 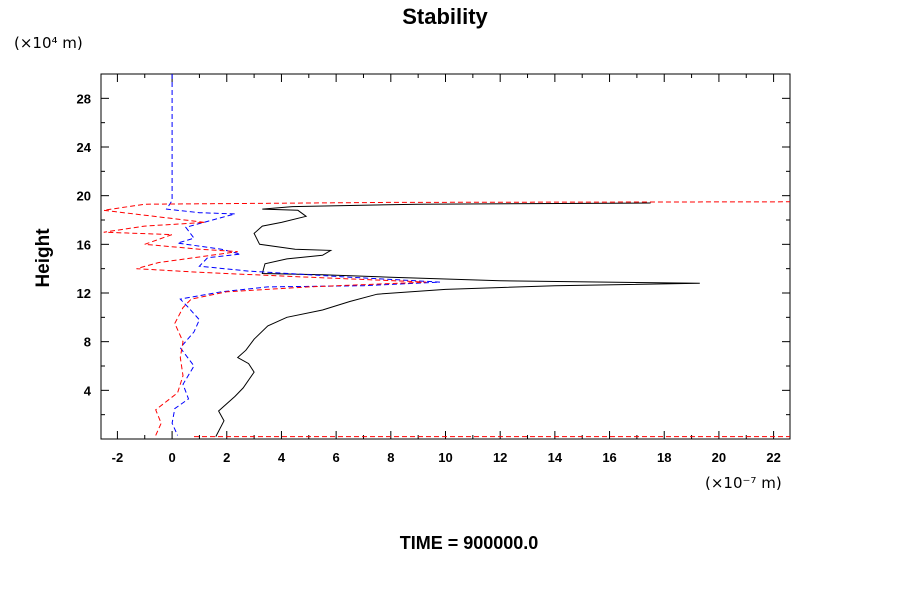 What do you see at coordinates (743, 483) in the screenshot?
I see `x-unit-label: (×10⁻⁷ m)` at bounding box center [743, 483].